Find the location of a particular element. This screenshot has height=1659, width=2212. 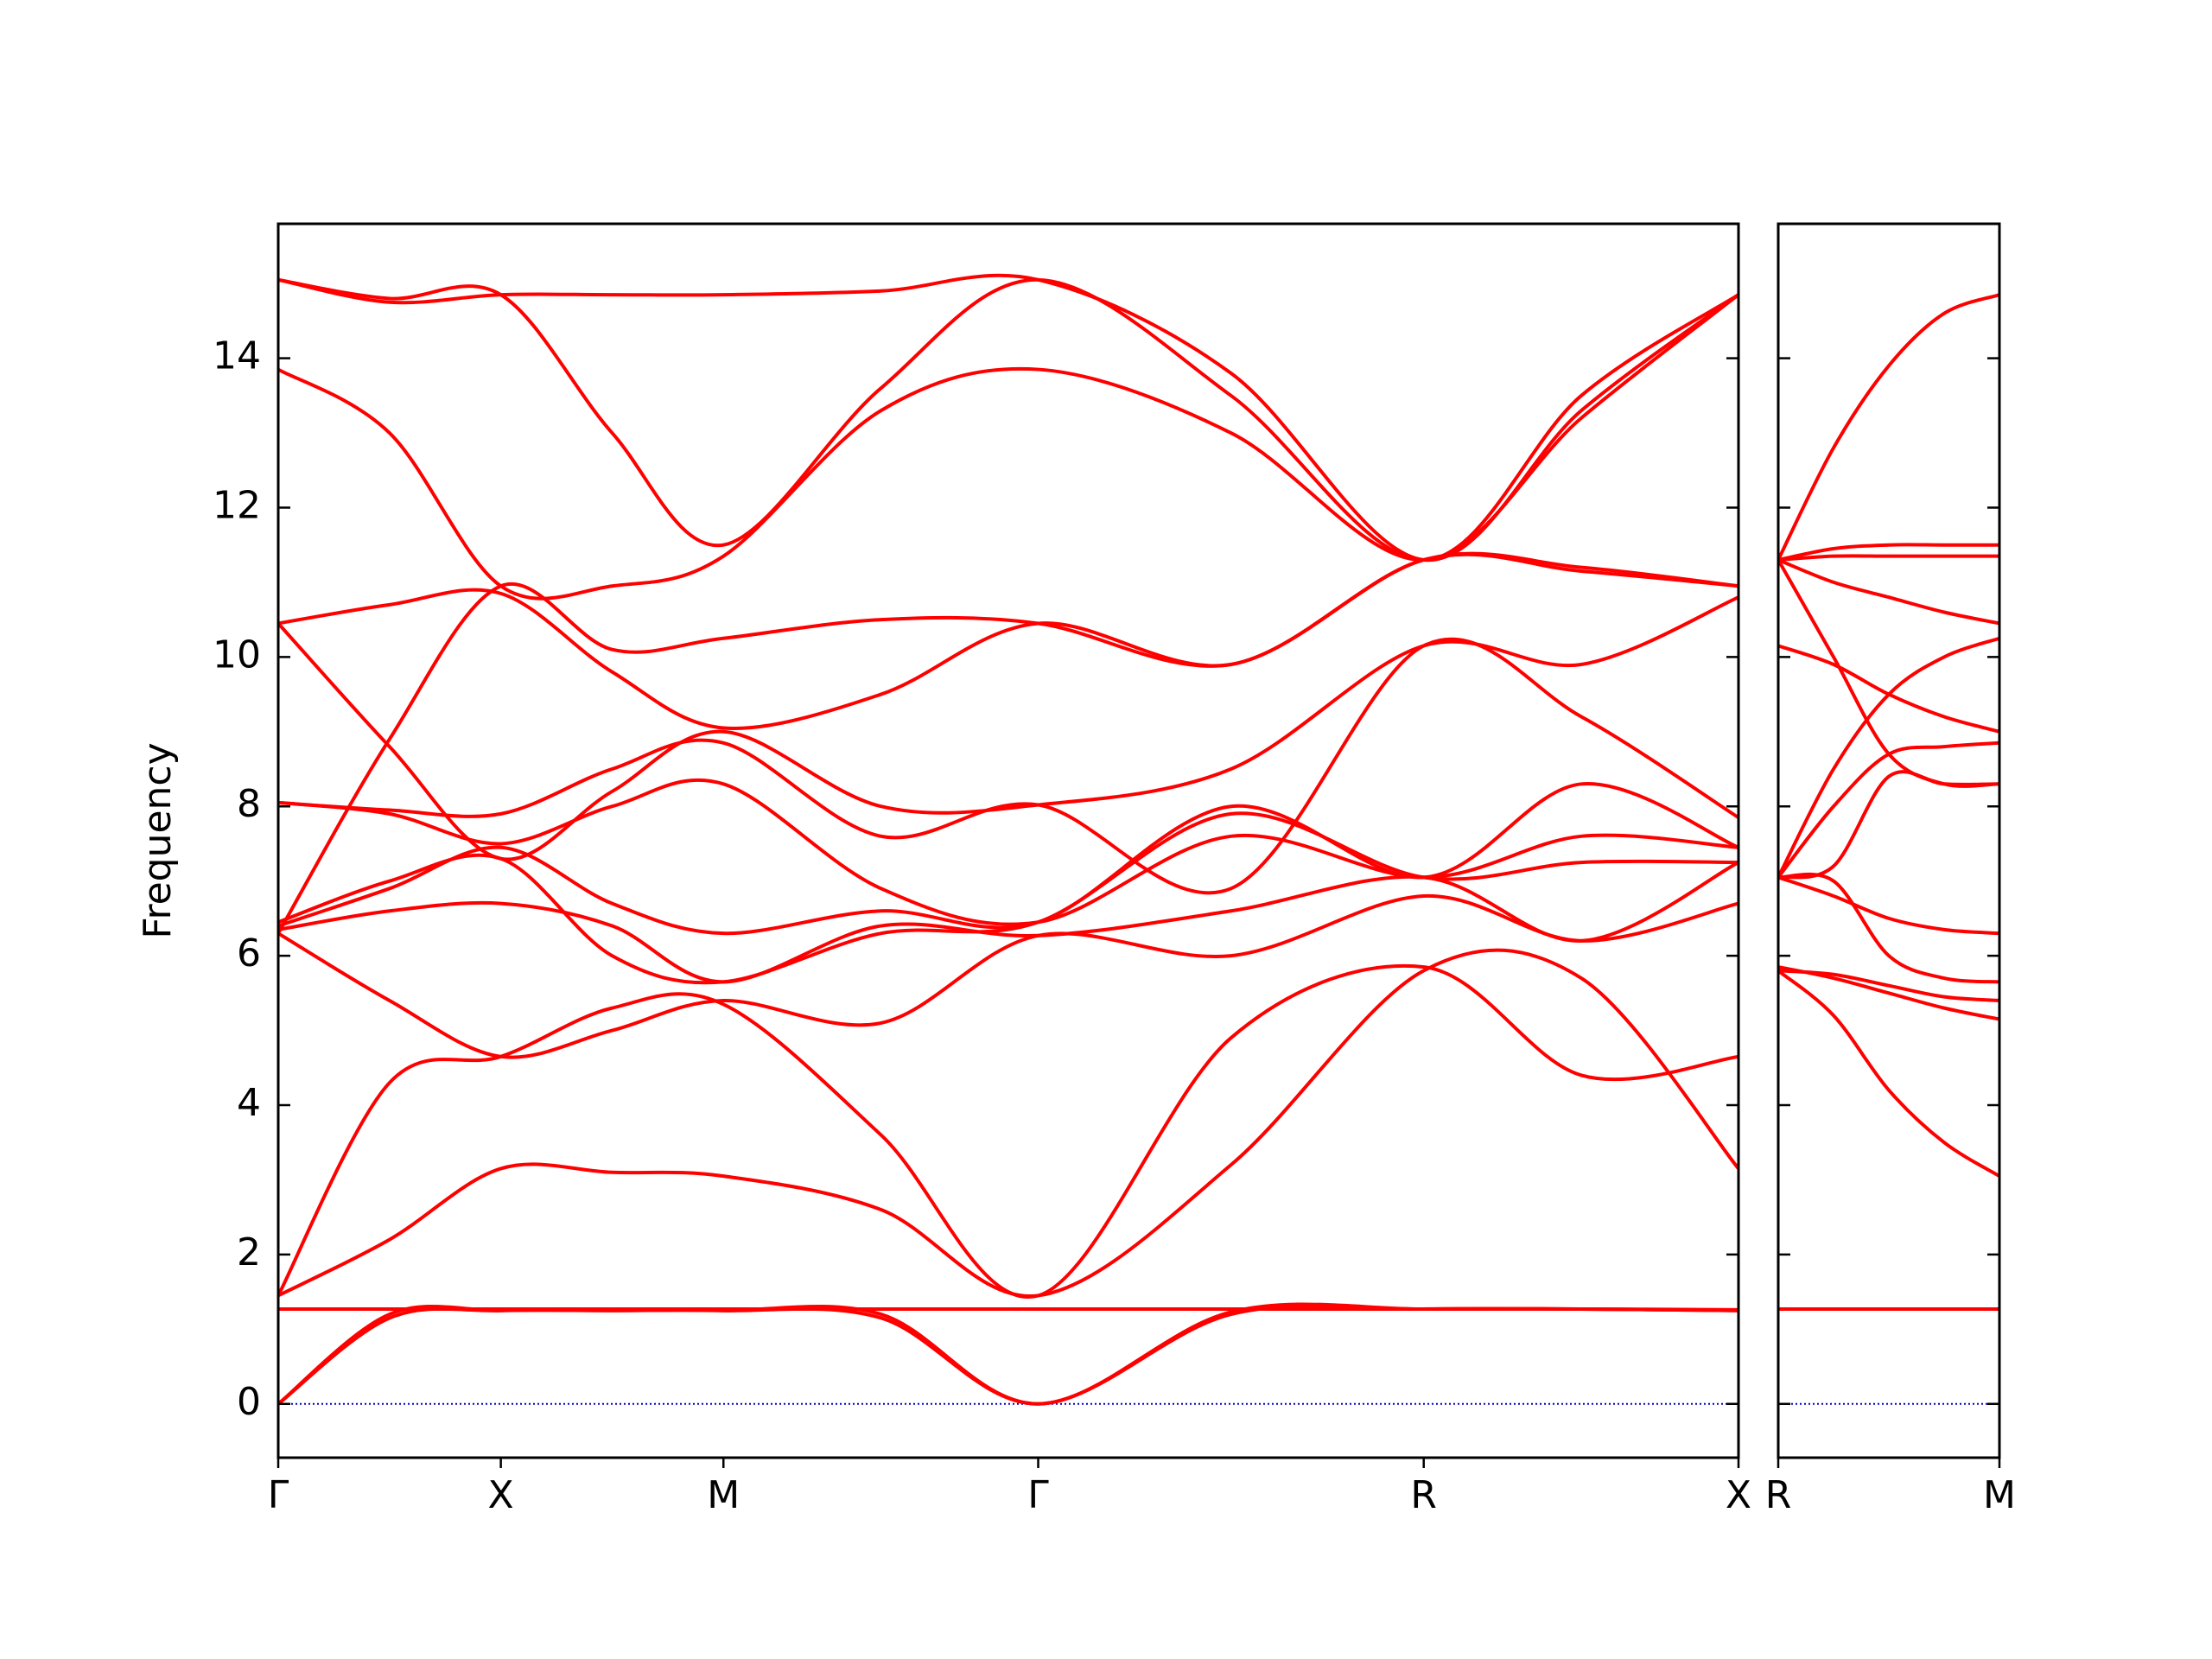

y-tick-label: 6 is located at coordinates (249, 953).